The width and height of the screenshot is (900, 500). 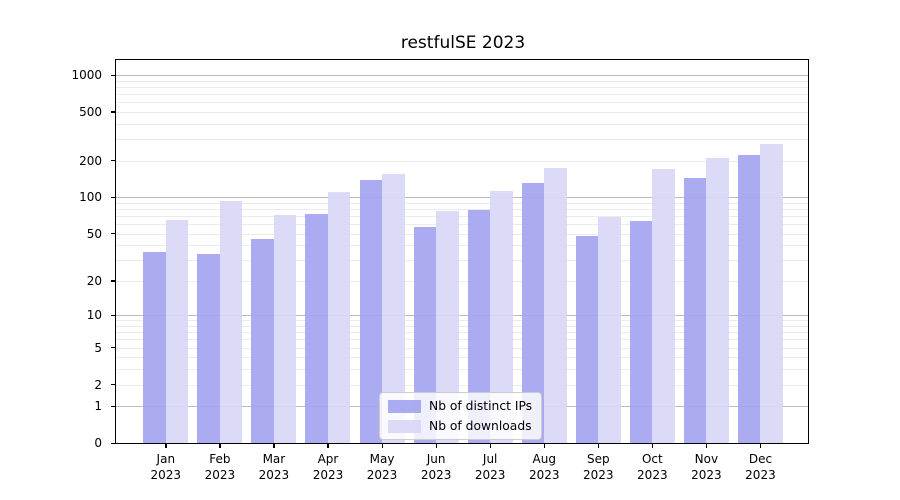 I want to click on bar-distinct-ips-jun, so click(x=425, y=334).